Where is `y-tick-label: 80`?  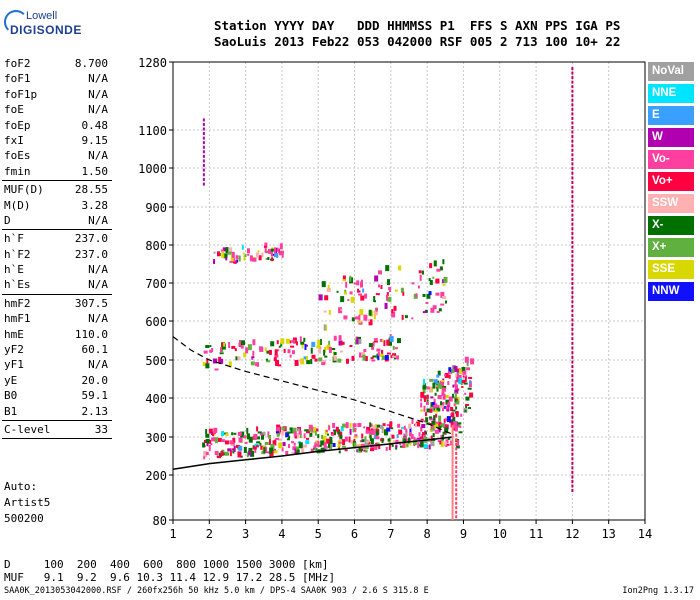 y-tick-label: 80 is located at coordinates (160, 521).